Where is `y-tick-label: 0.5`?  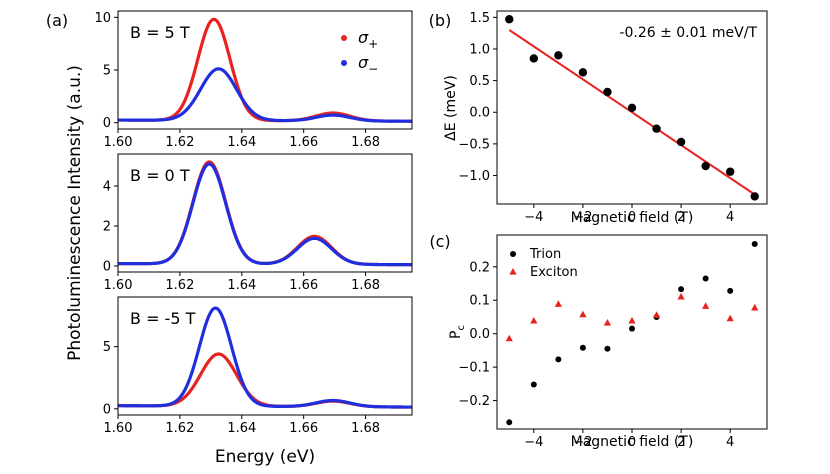 y-tick-label: 0.5 is located at coordinates (479, 81).